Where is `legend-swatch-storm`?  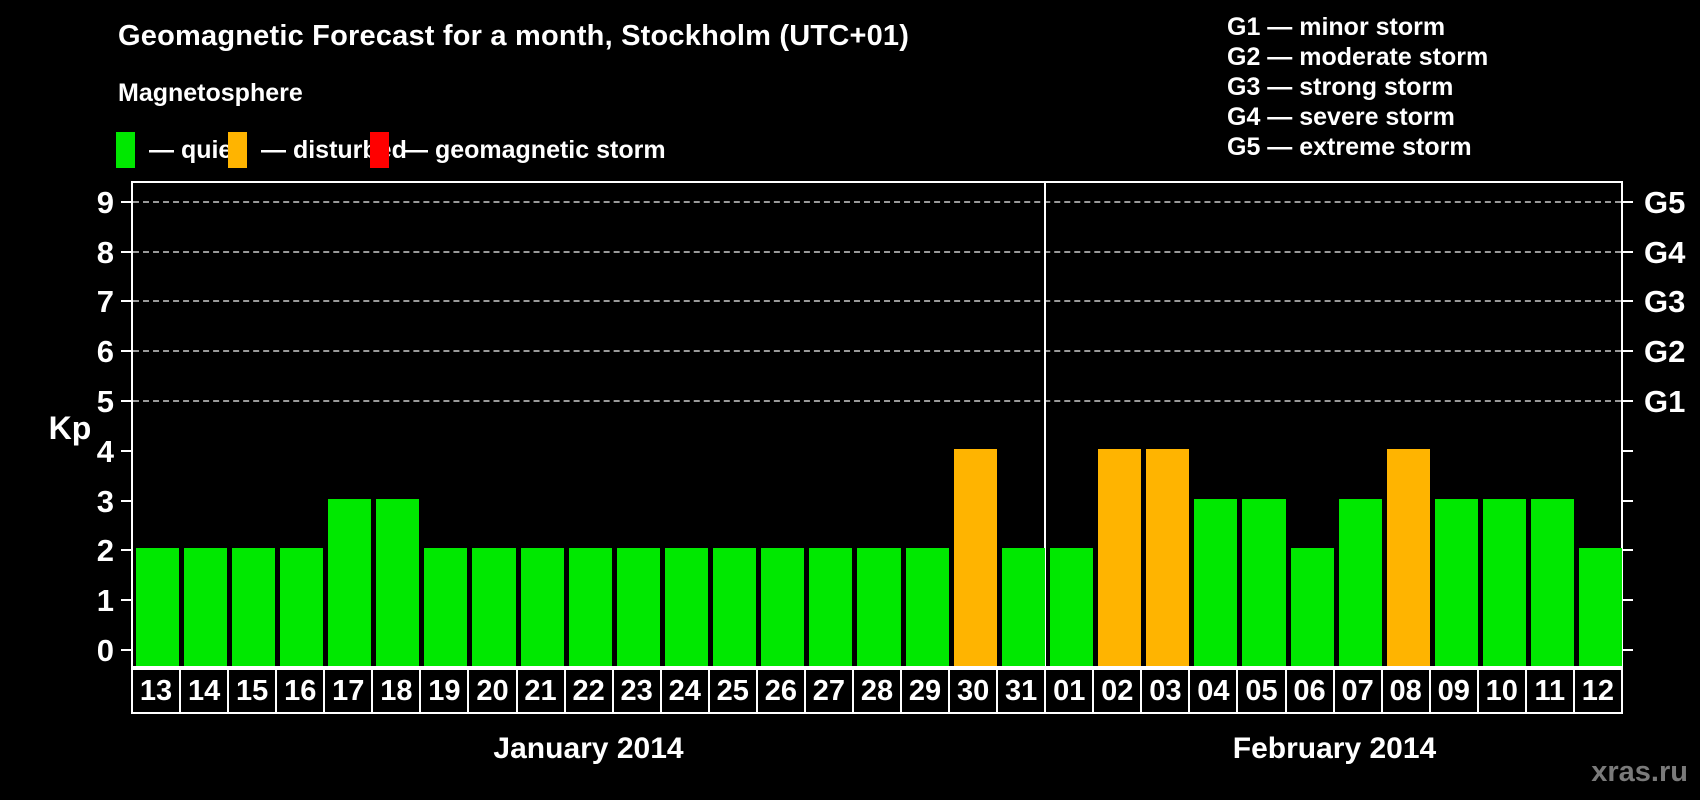
legend-swatch-storm is located at coordinates (379, 150).